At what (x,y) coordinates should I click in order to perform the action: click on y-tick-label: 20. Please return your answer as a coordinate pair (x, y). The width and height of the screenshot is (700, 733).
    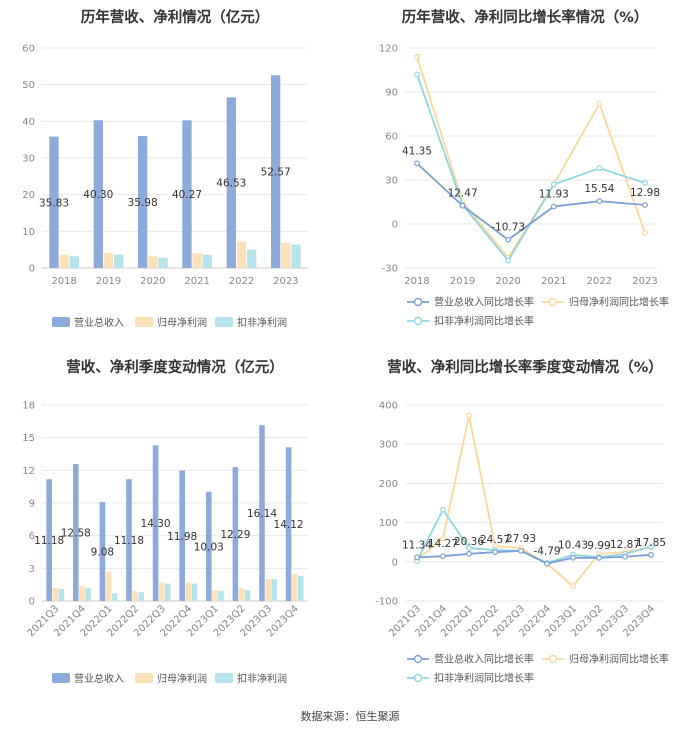
    Looking at the image, I should click on (28, 195).